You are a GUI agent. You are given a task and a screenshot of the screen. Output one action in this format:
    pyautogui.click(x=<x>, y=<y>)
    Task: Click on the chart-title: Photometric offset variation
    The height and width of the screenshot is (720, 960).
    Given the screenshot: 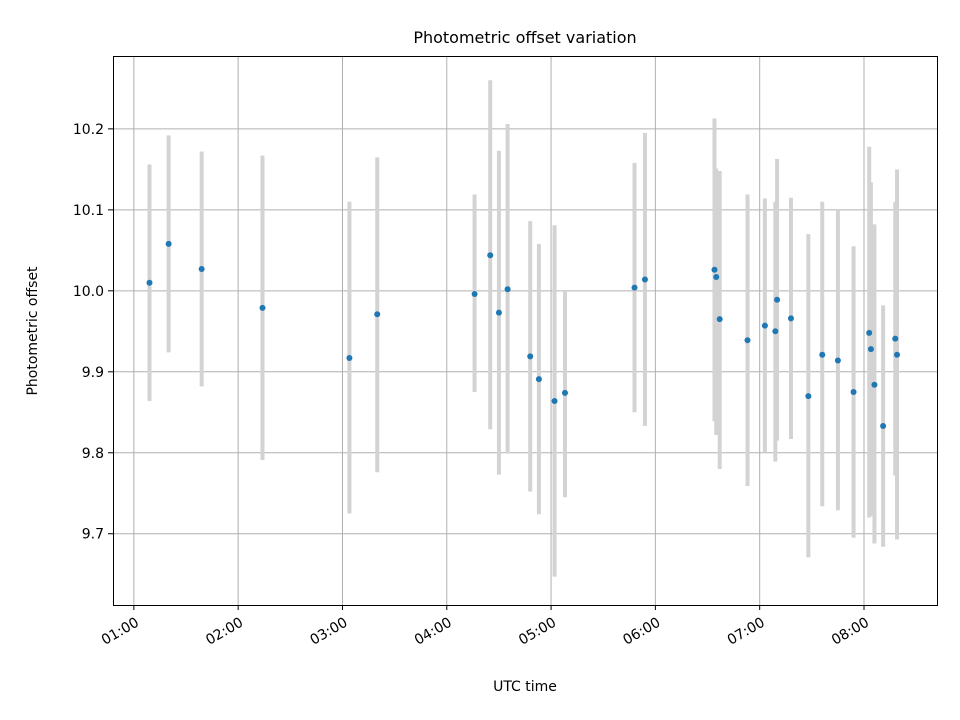 What is the action you would take?
    pyautogui.click(x=524, y=37)
    